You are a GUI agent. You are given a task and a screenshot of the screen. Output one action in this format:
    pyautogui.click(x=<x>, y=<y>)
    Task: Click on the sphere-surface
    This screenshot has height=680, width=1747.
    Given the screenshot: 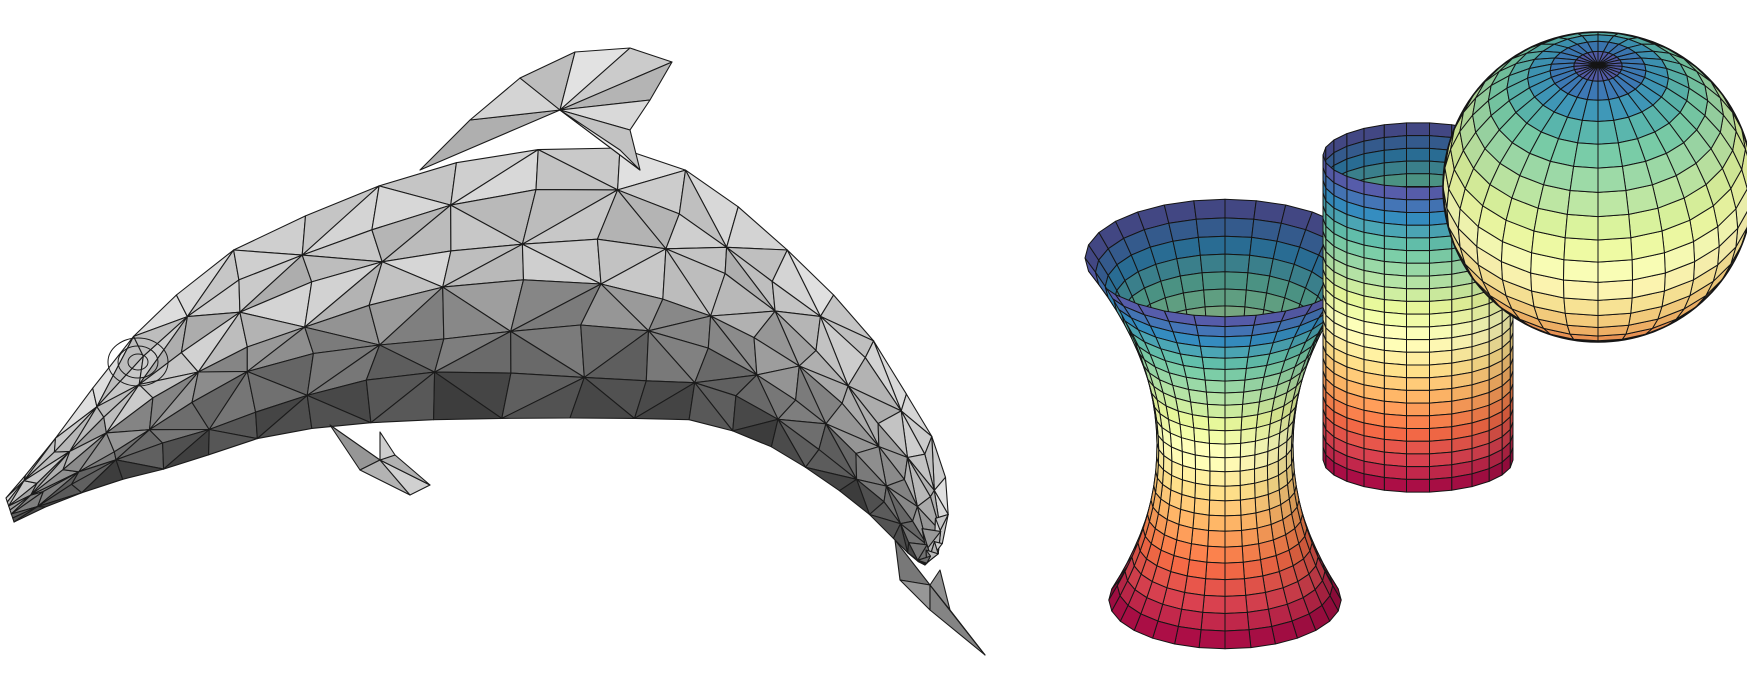 What is the action you would take?
    pyautogui.click(x=1594, y=187)
    